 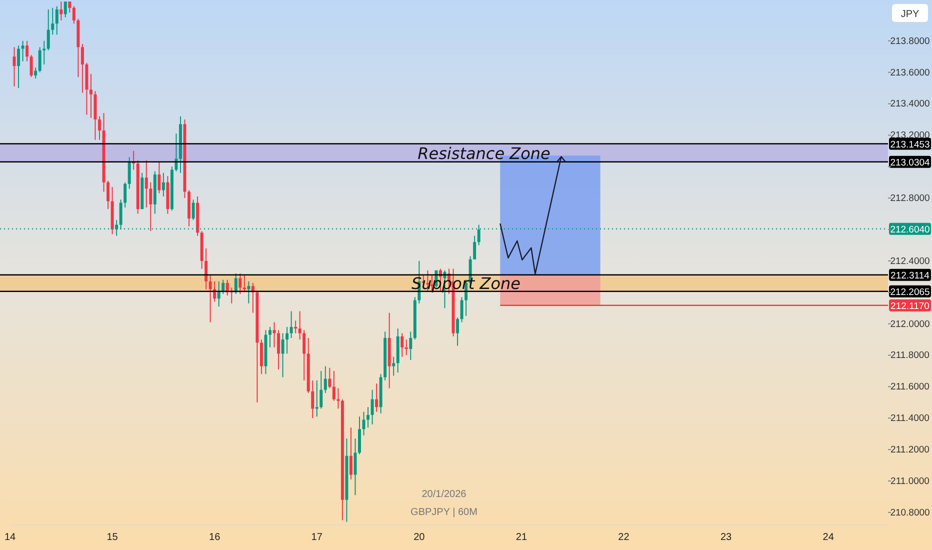 What do you see at coordinates (910, 198) in the screenshot?
I see `y-tick-label: 212.8000` at bounding box center [910, 198].